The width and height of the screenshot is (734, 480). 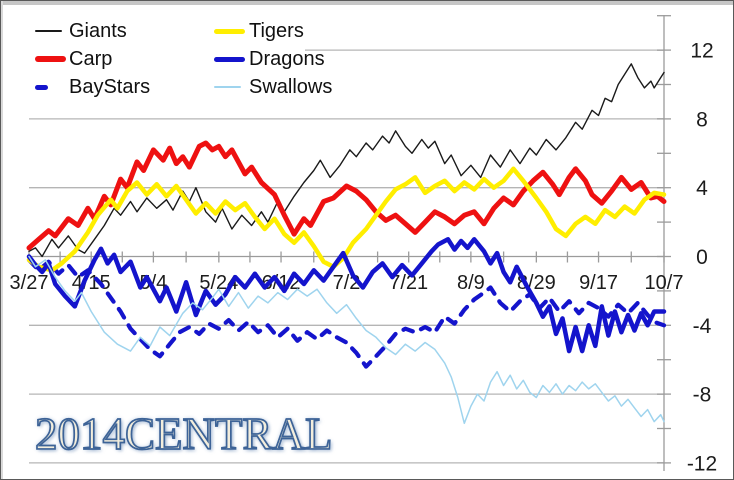 I want to click on legend-swatch-swallows, so click(x=231, y=87).